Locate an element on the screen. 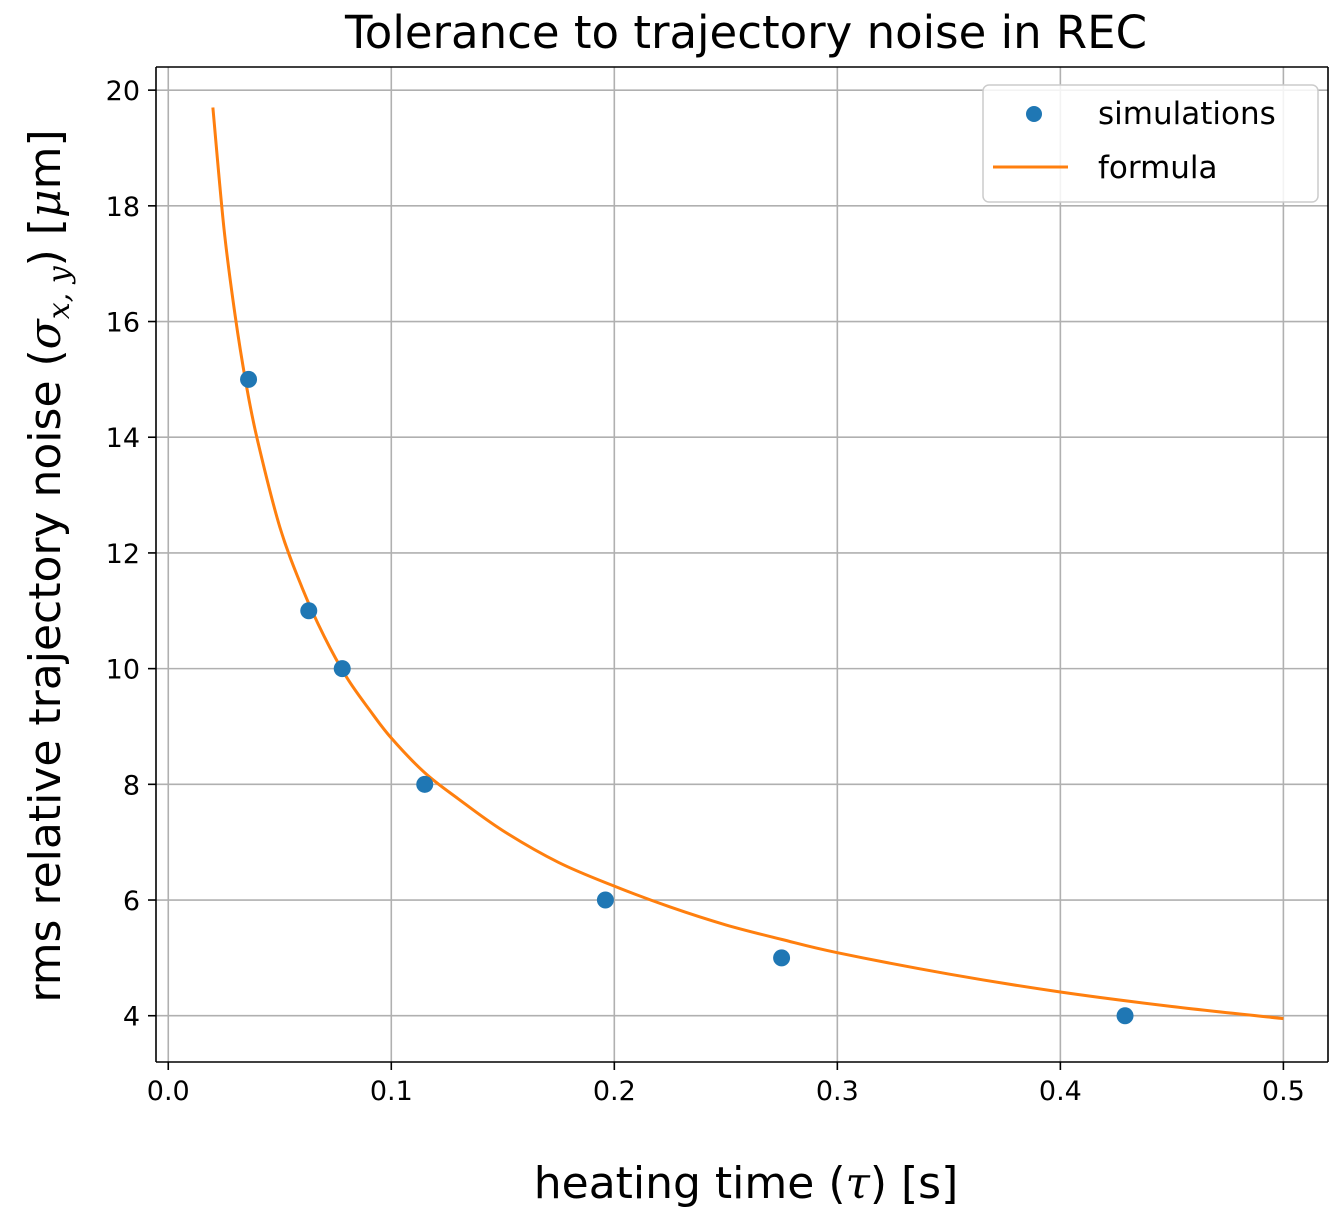 Image resolution: width=1330 pixels, height=1209 pixels. y-axis-label-post: m] is located at coordinates (45, 159).